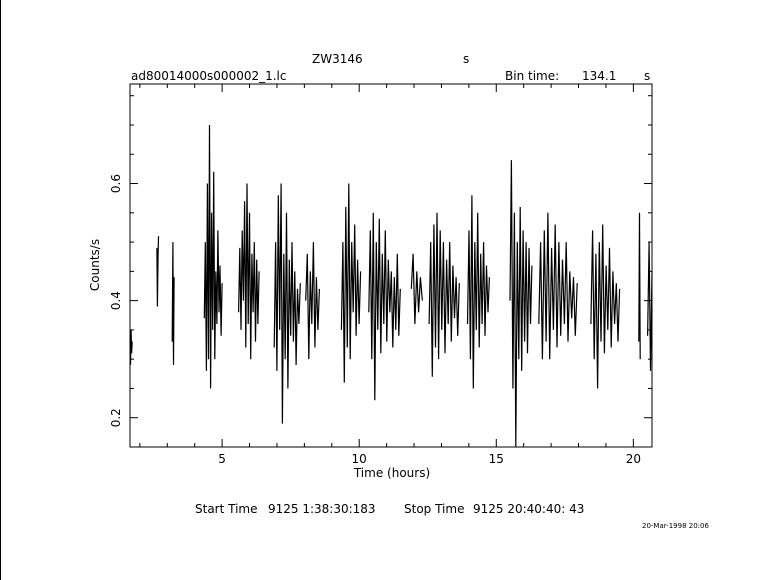 Image resolution: width=781 pixels, height=580 pixels. Describe the element at coordinates (222, 459) in the screenshot. I see `x-tick-label: 5` at that location.